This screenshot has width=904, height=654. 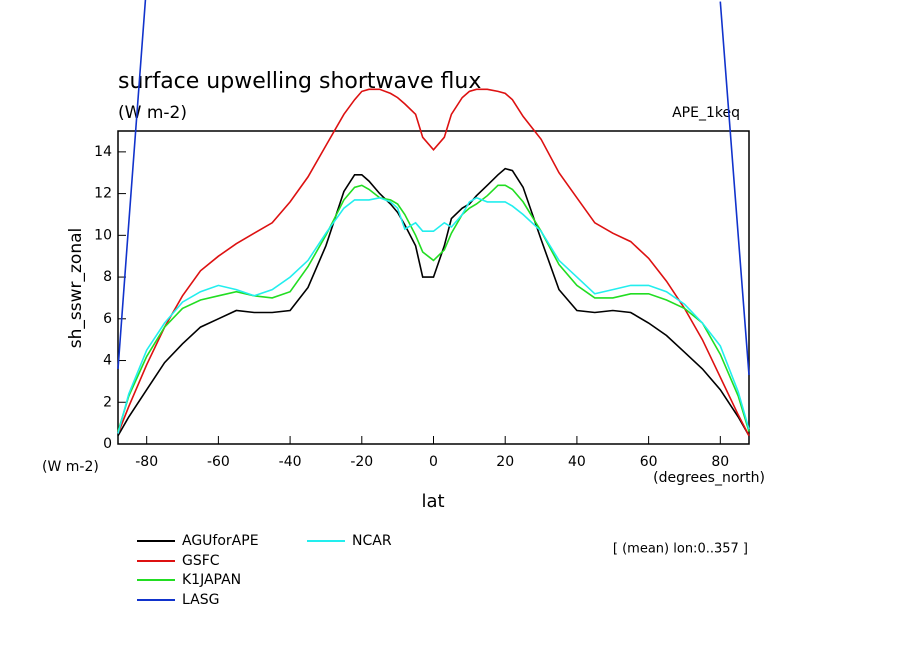 What do you see at coordinates (433, 462) in the screenshot?
I see `x-tick-label: 0` at bounding box center [433, 462].